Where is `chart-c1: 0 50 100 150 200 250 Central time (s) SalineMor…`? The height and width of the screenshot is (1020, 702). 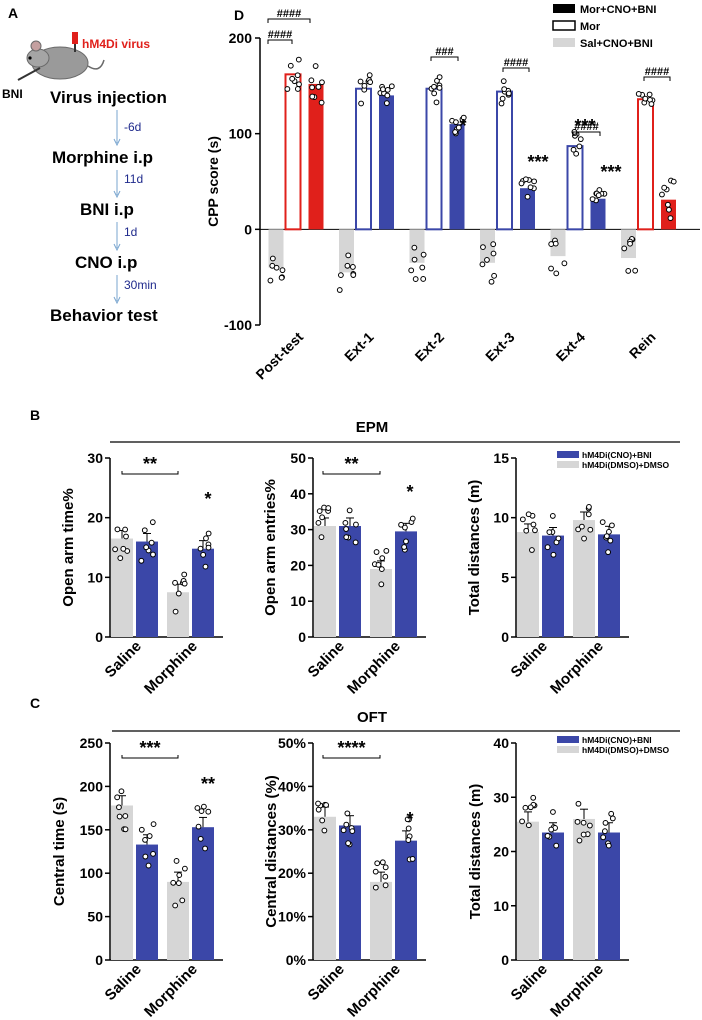
chart-c1: 0 50 100 150 200 250 Central time (s) SalineMor… is located at coordinates (137, 877).